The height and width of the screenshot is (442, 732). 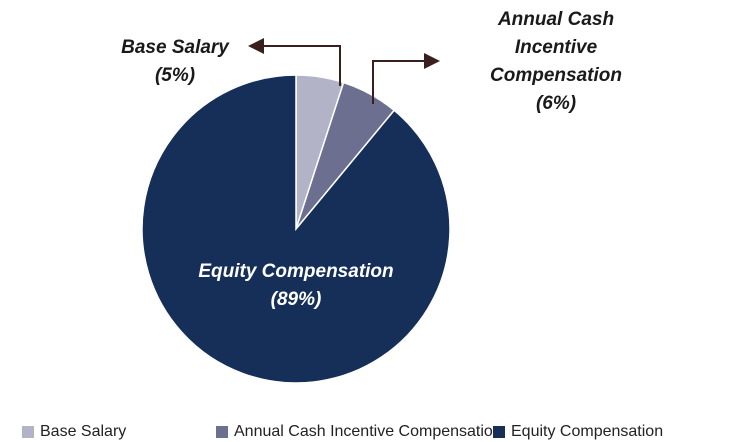 I want to click on legend-label: Annual Cash Incentive Compensation, so click(x=368, y=431).